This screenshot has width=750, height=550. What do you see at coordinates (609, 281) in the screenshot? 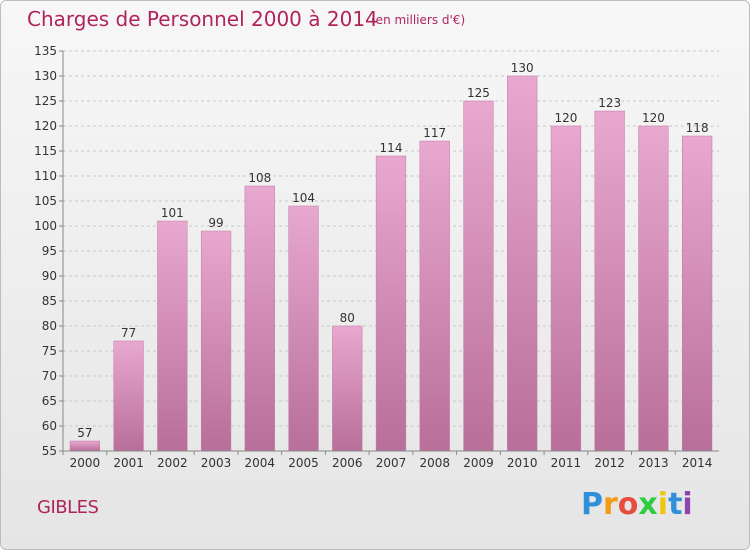
I see `bar-2012` at bounding box center [609, 281].